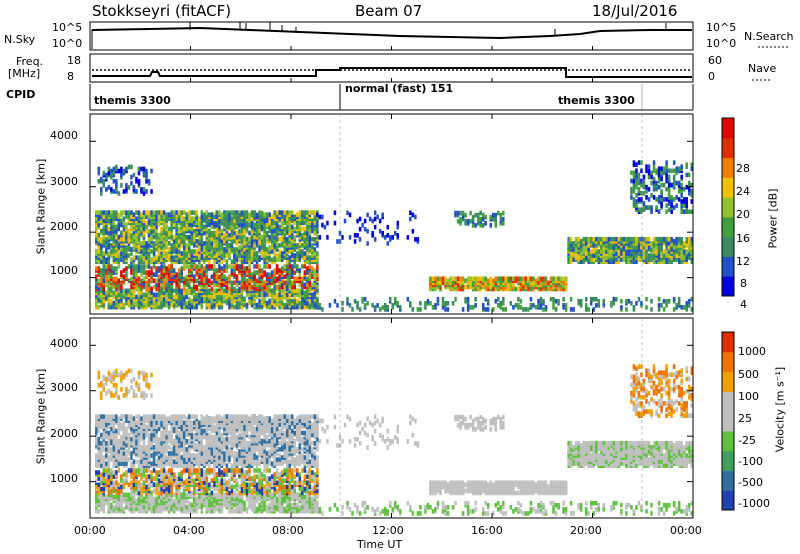 This screenshot has width=800, height=554. I want to click on nsky-label: N.Sky, so click(20, 39).